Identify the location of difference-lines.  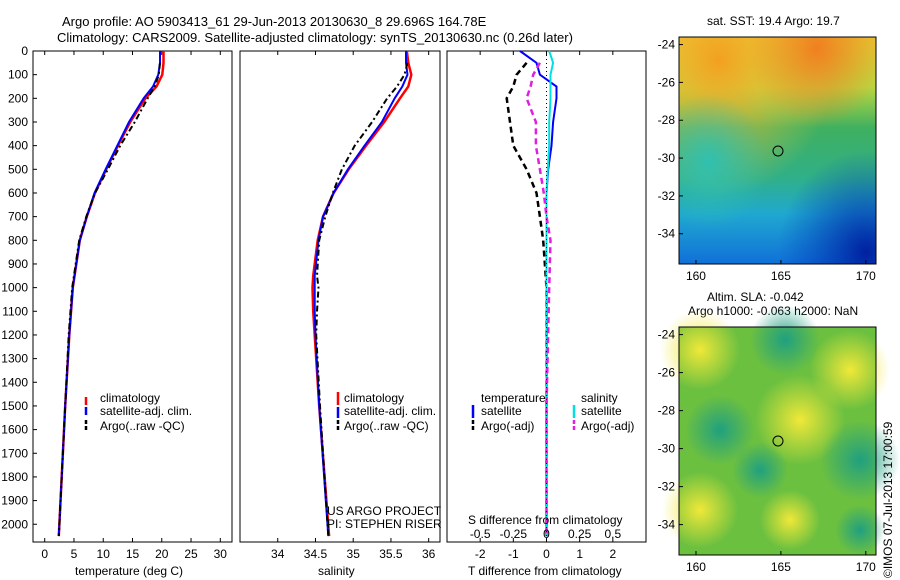
(531, 296).